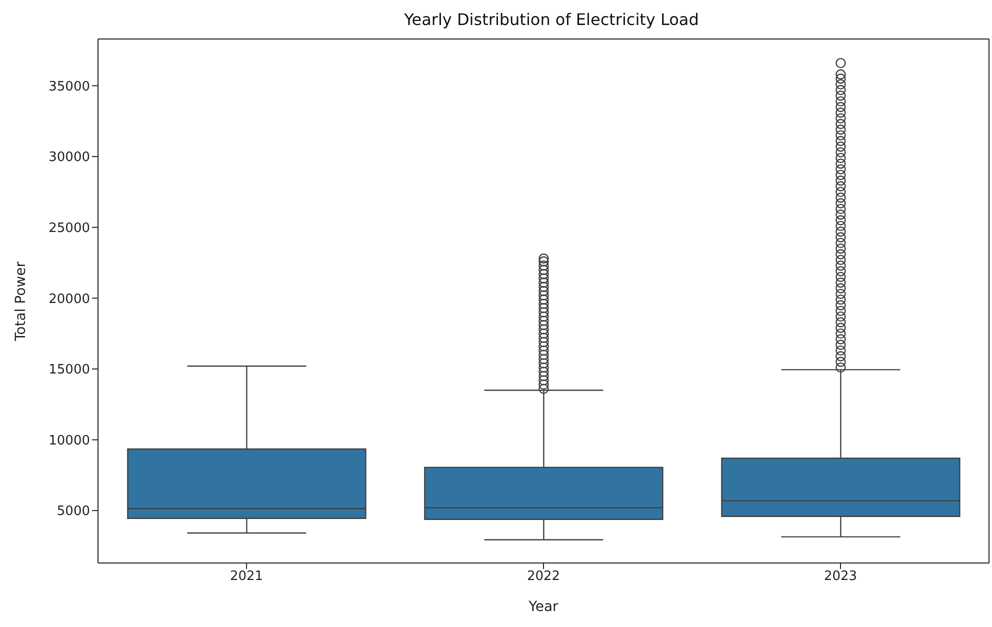 The width and height of the screenshot is (992, 627). Describe the element at coordinates (69, 228) in the screenshot. I see `y-tick-label: 25000` at that location.